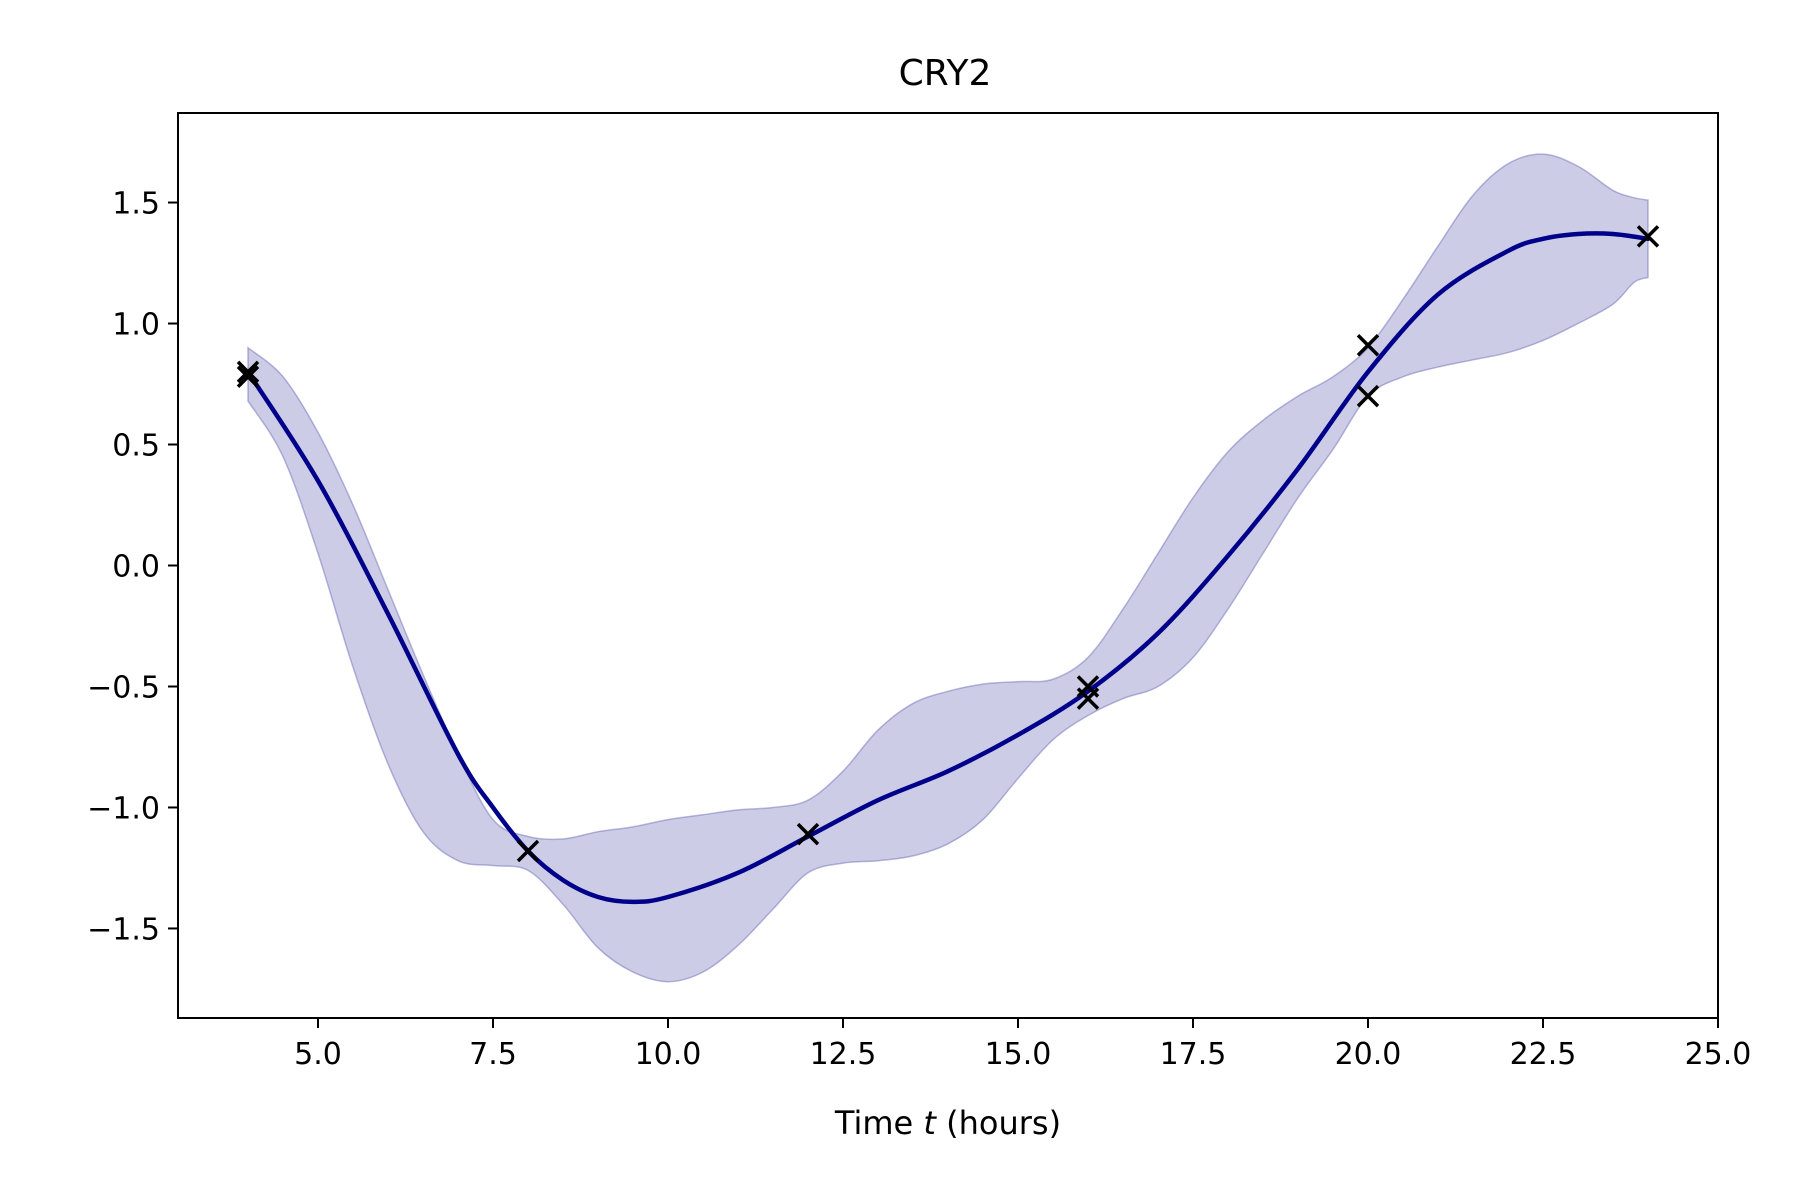  I want to click on x-tick-label: 17.5, so click(1193, 1054).